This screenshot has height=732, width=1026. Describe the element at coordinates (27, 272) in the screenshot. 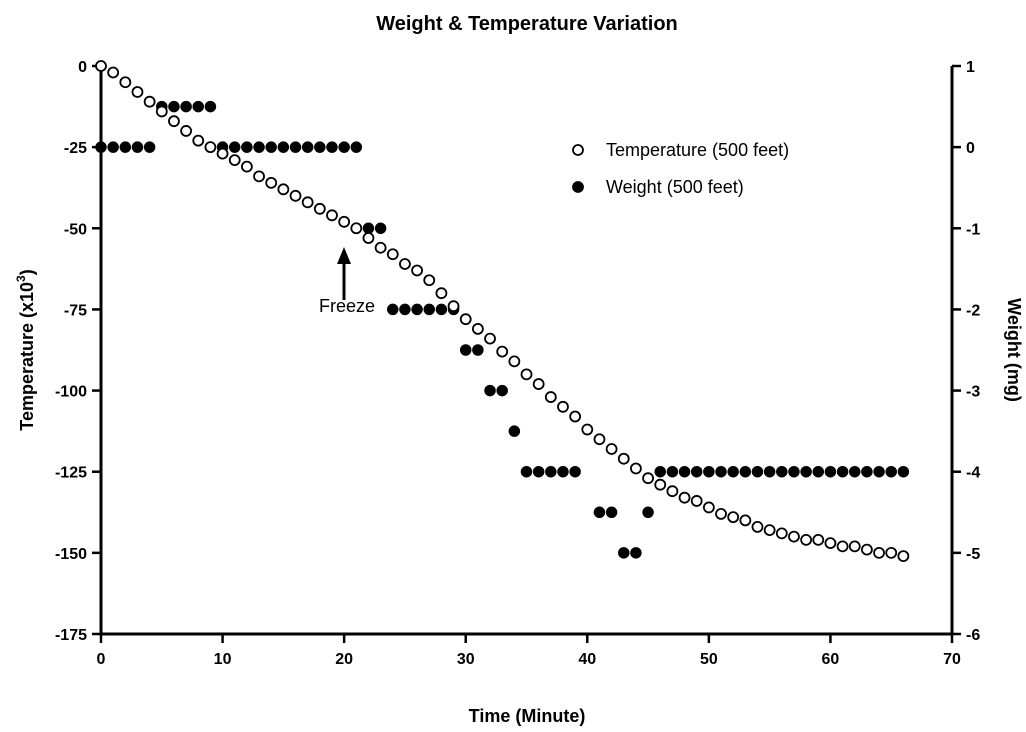

I see `left-y-axis-label-close: )` at that location.